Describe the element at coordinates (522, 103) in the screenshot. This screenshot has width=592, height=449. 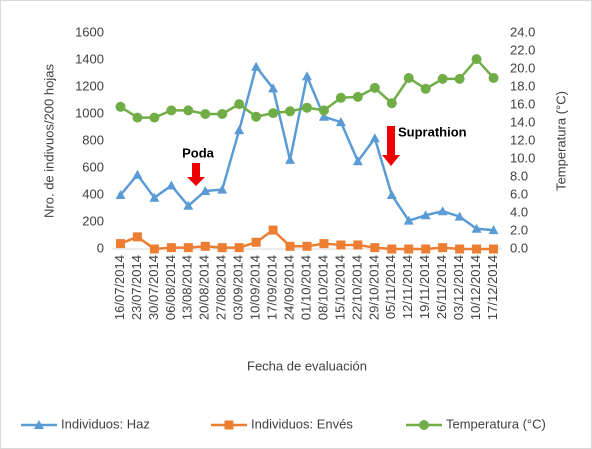
I see `y2-tick-label: 16.0` at that location.